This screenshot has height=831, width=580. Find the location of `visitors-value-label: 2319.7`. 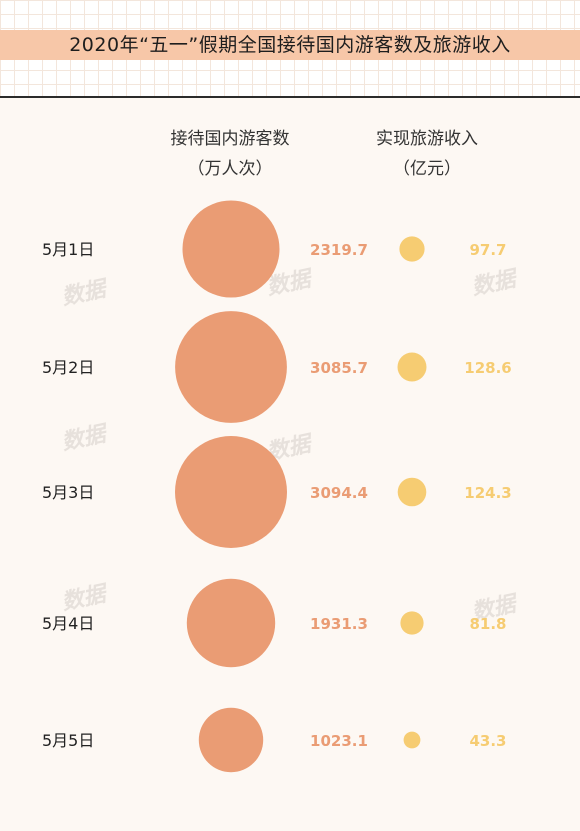

visitors-value-label: 2319.7 is located at coordinates (339, 250).